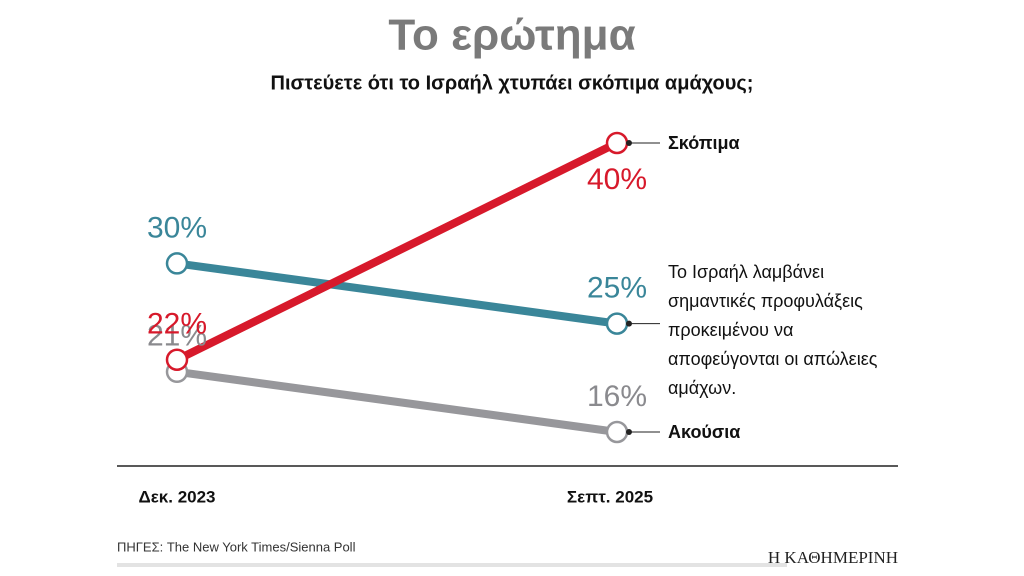  I want to click on value-label: 16%, so click(617, 396).